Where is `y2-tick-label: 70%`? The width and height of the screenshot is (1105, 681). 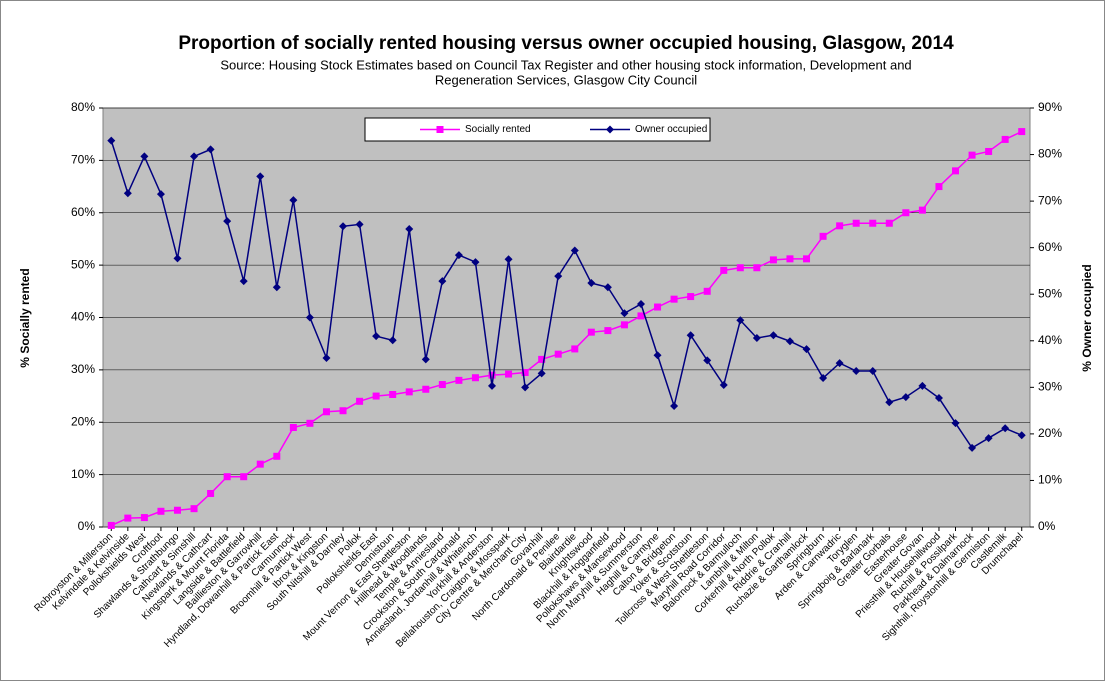 y2-tick-label: 70% is located at coordinates (1050, 200).